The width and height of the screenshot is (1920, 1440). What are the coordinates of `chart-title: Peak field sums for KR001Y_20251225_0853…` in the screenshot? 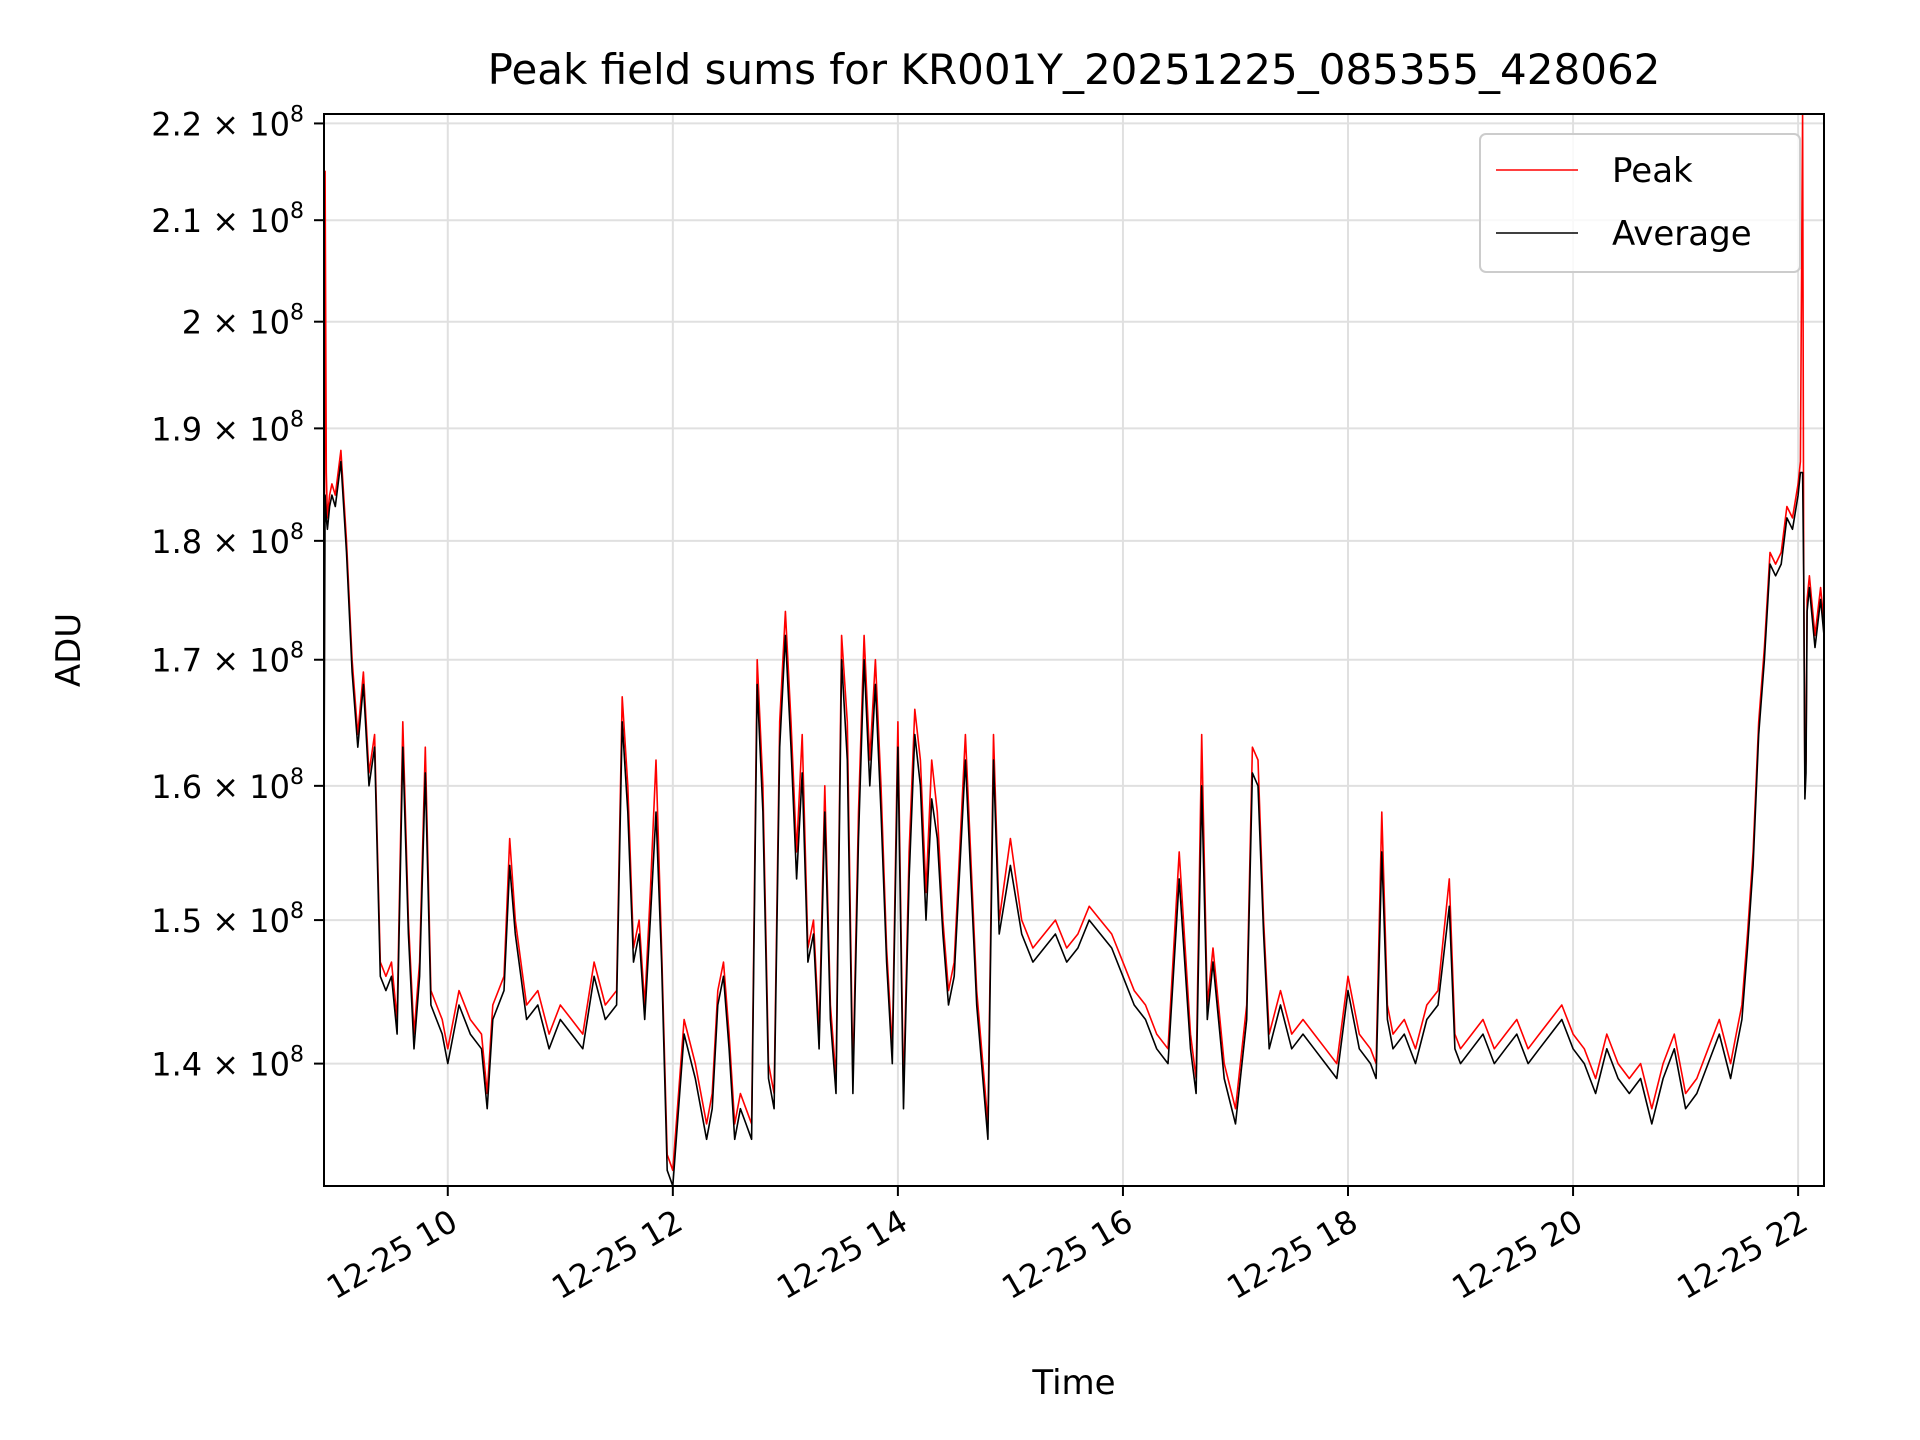 It's located at (1074, 69).